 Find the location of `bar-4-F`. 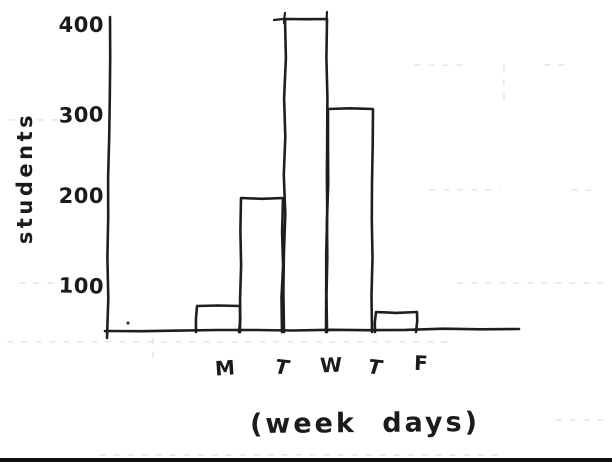

bar-4-F is located at coordinates (396, 322).